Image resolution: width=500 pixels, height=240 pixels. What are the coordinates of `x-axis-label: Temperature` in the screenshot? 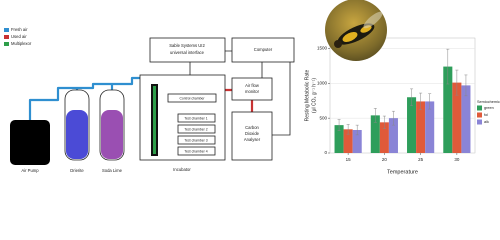 It's located at (402, 172).